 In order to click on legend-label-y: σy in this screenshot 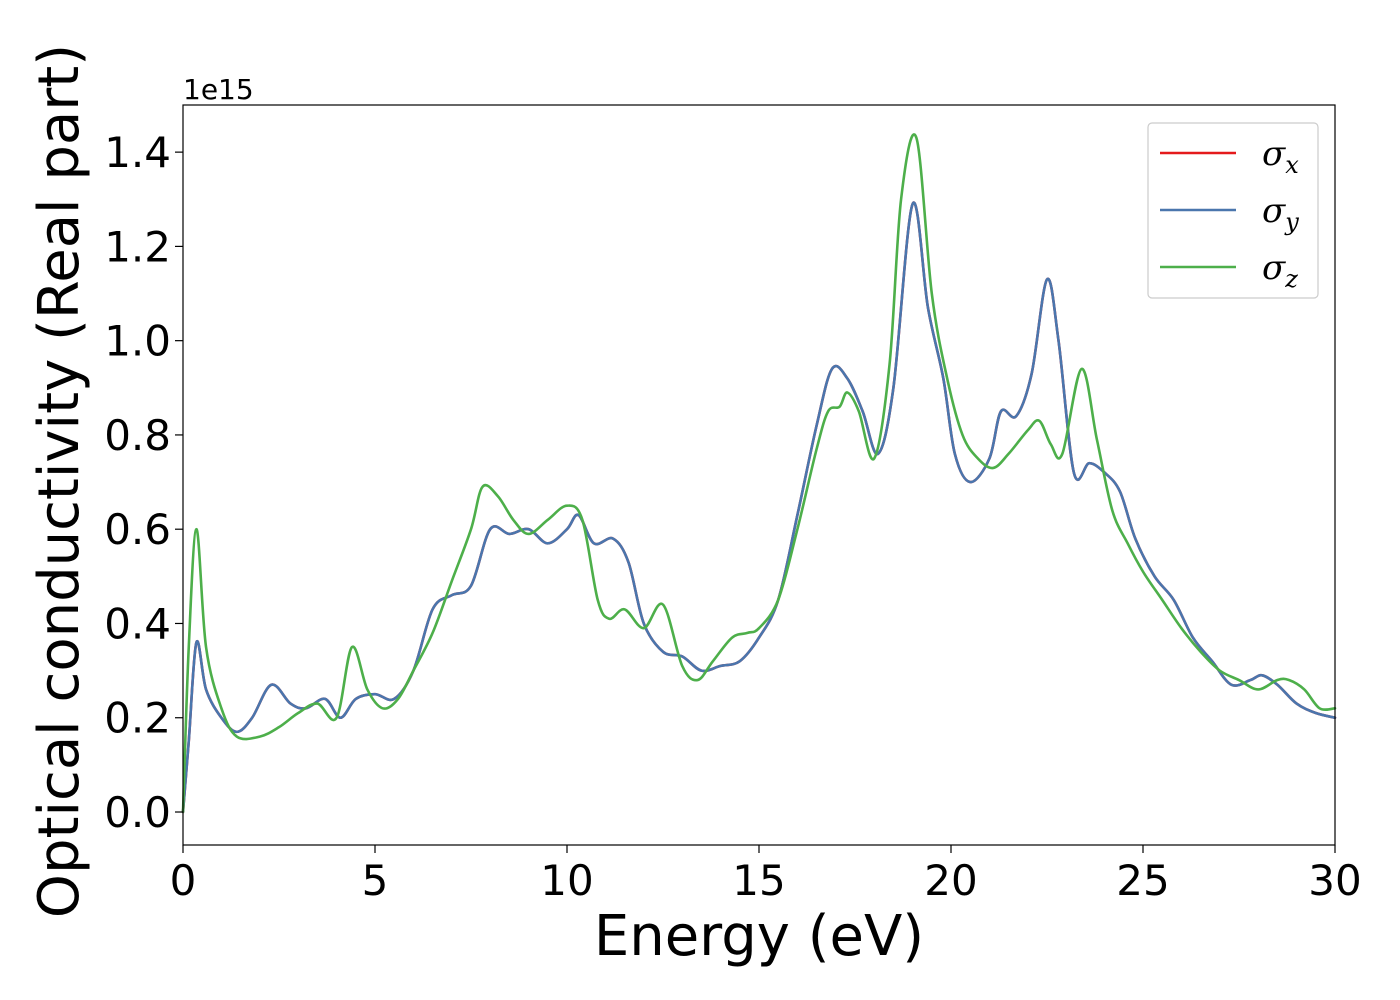, I will do `click(1280, 213)`.